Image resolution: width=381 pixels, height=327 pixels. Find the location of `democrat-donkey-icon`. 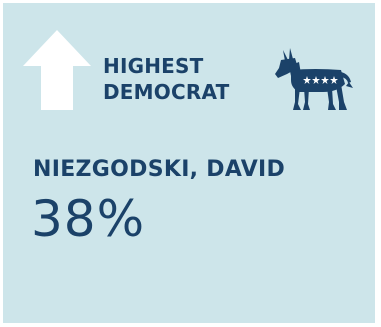

democrat-donkey-icon is located at coordinates (314, 79).